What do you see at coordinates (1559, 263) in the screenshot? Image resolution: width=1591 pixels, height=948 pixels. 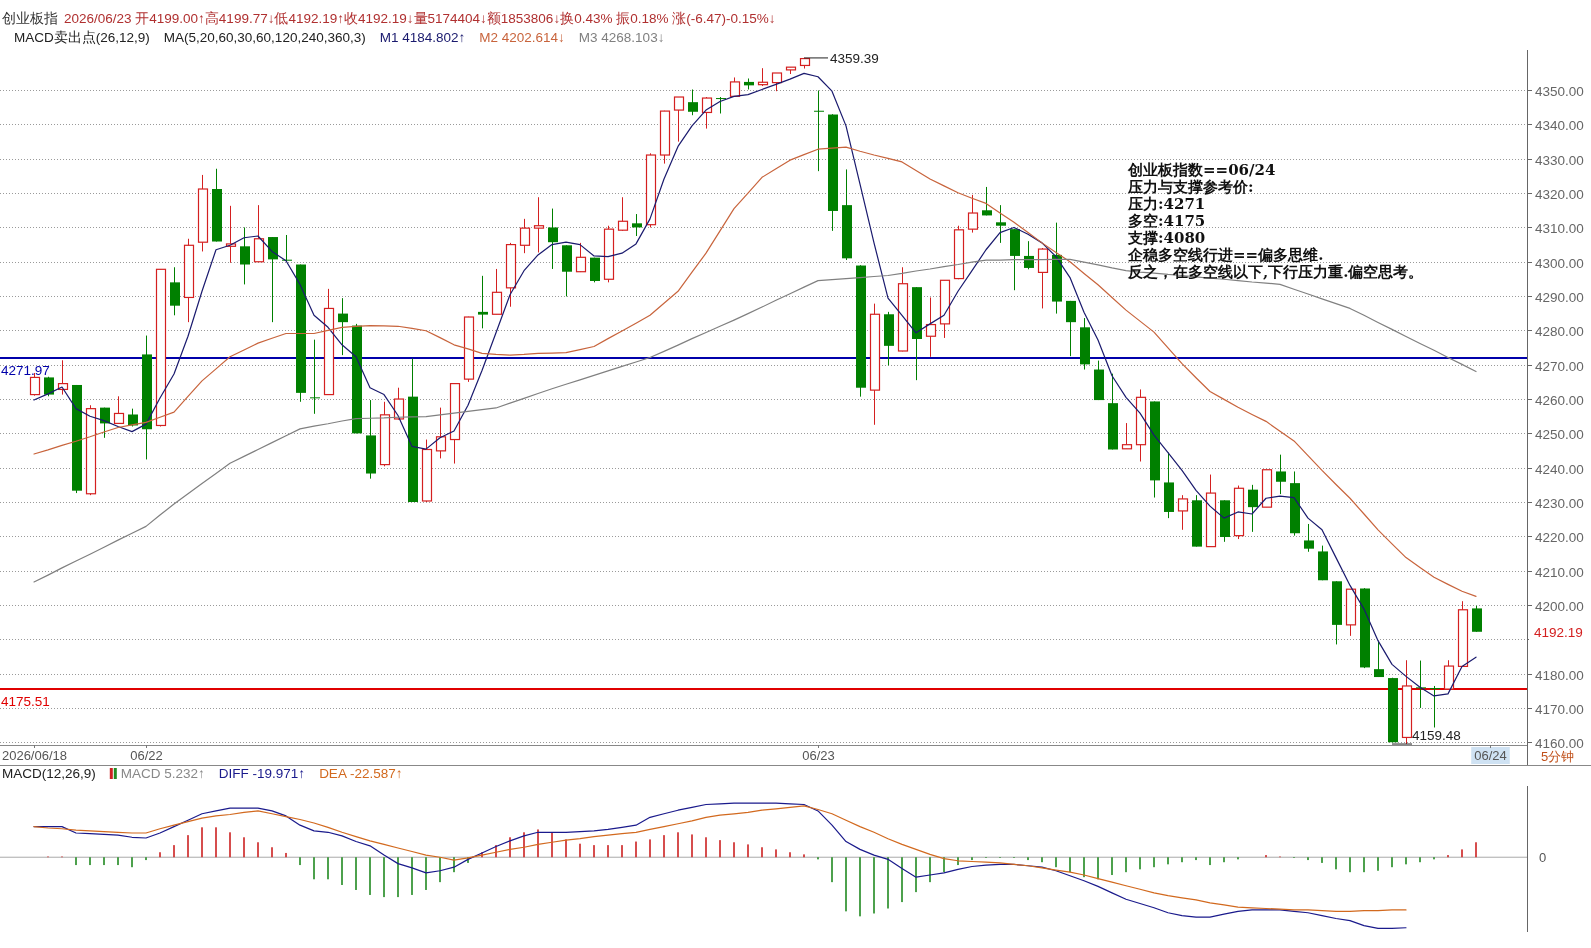 I see `y-tick-label: 4300.00` at bounding box center [1559, 263].